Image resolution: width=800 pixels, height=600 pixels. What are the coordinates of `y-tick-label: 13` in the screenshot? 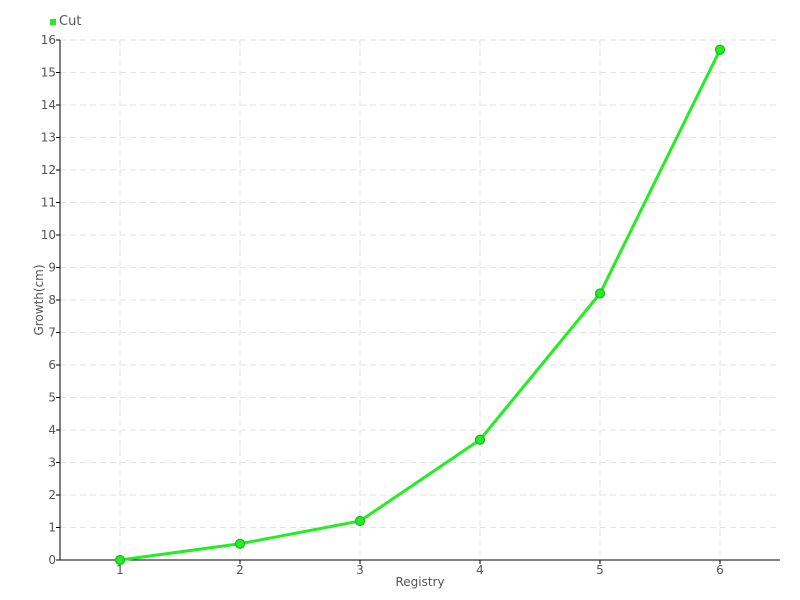 It's located at (48, 138).